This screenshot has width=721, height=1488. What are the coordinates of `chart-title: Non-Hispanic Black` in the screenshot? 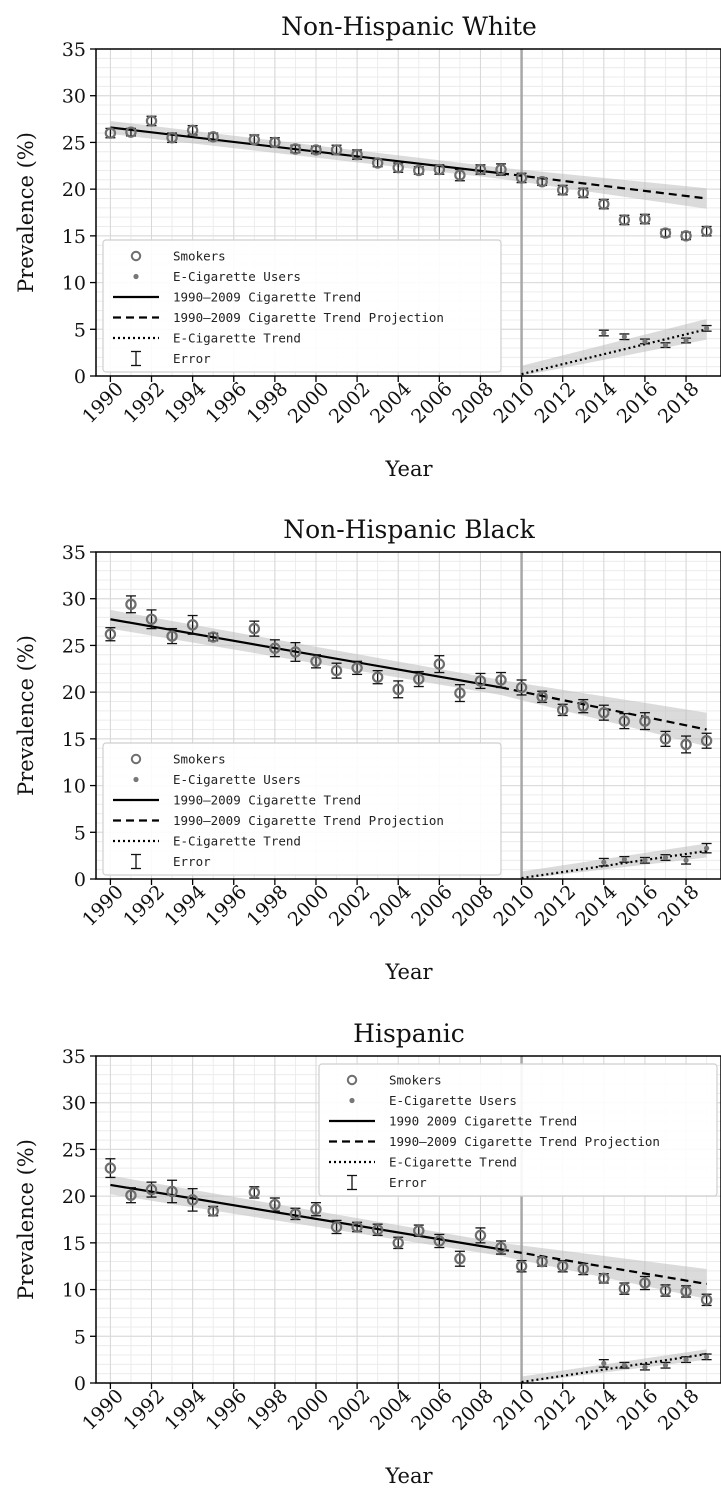 It's located at (409, 529).